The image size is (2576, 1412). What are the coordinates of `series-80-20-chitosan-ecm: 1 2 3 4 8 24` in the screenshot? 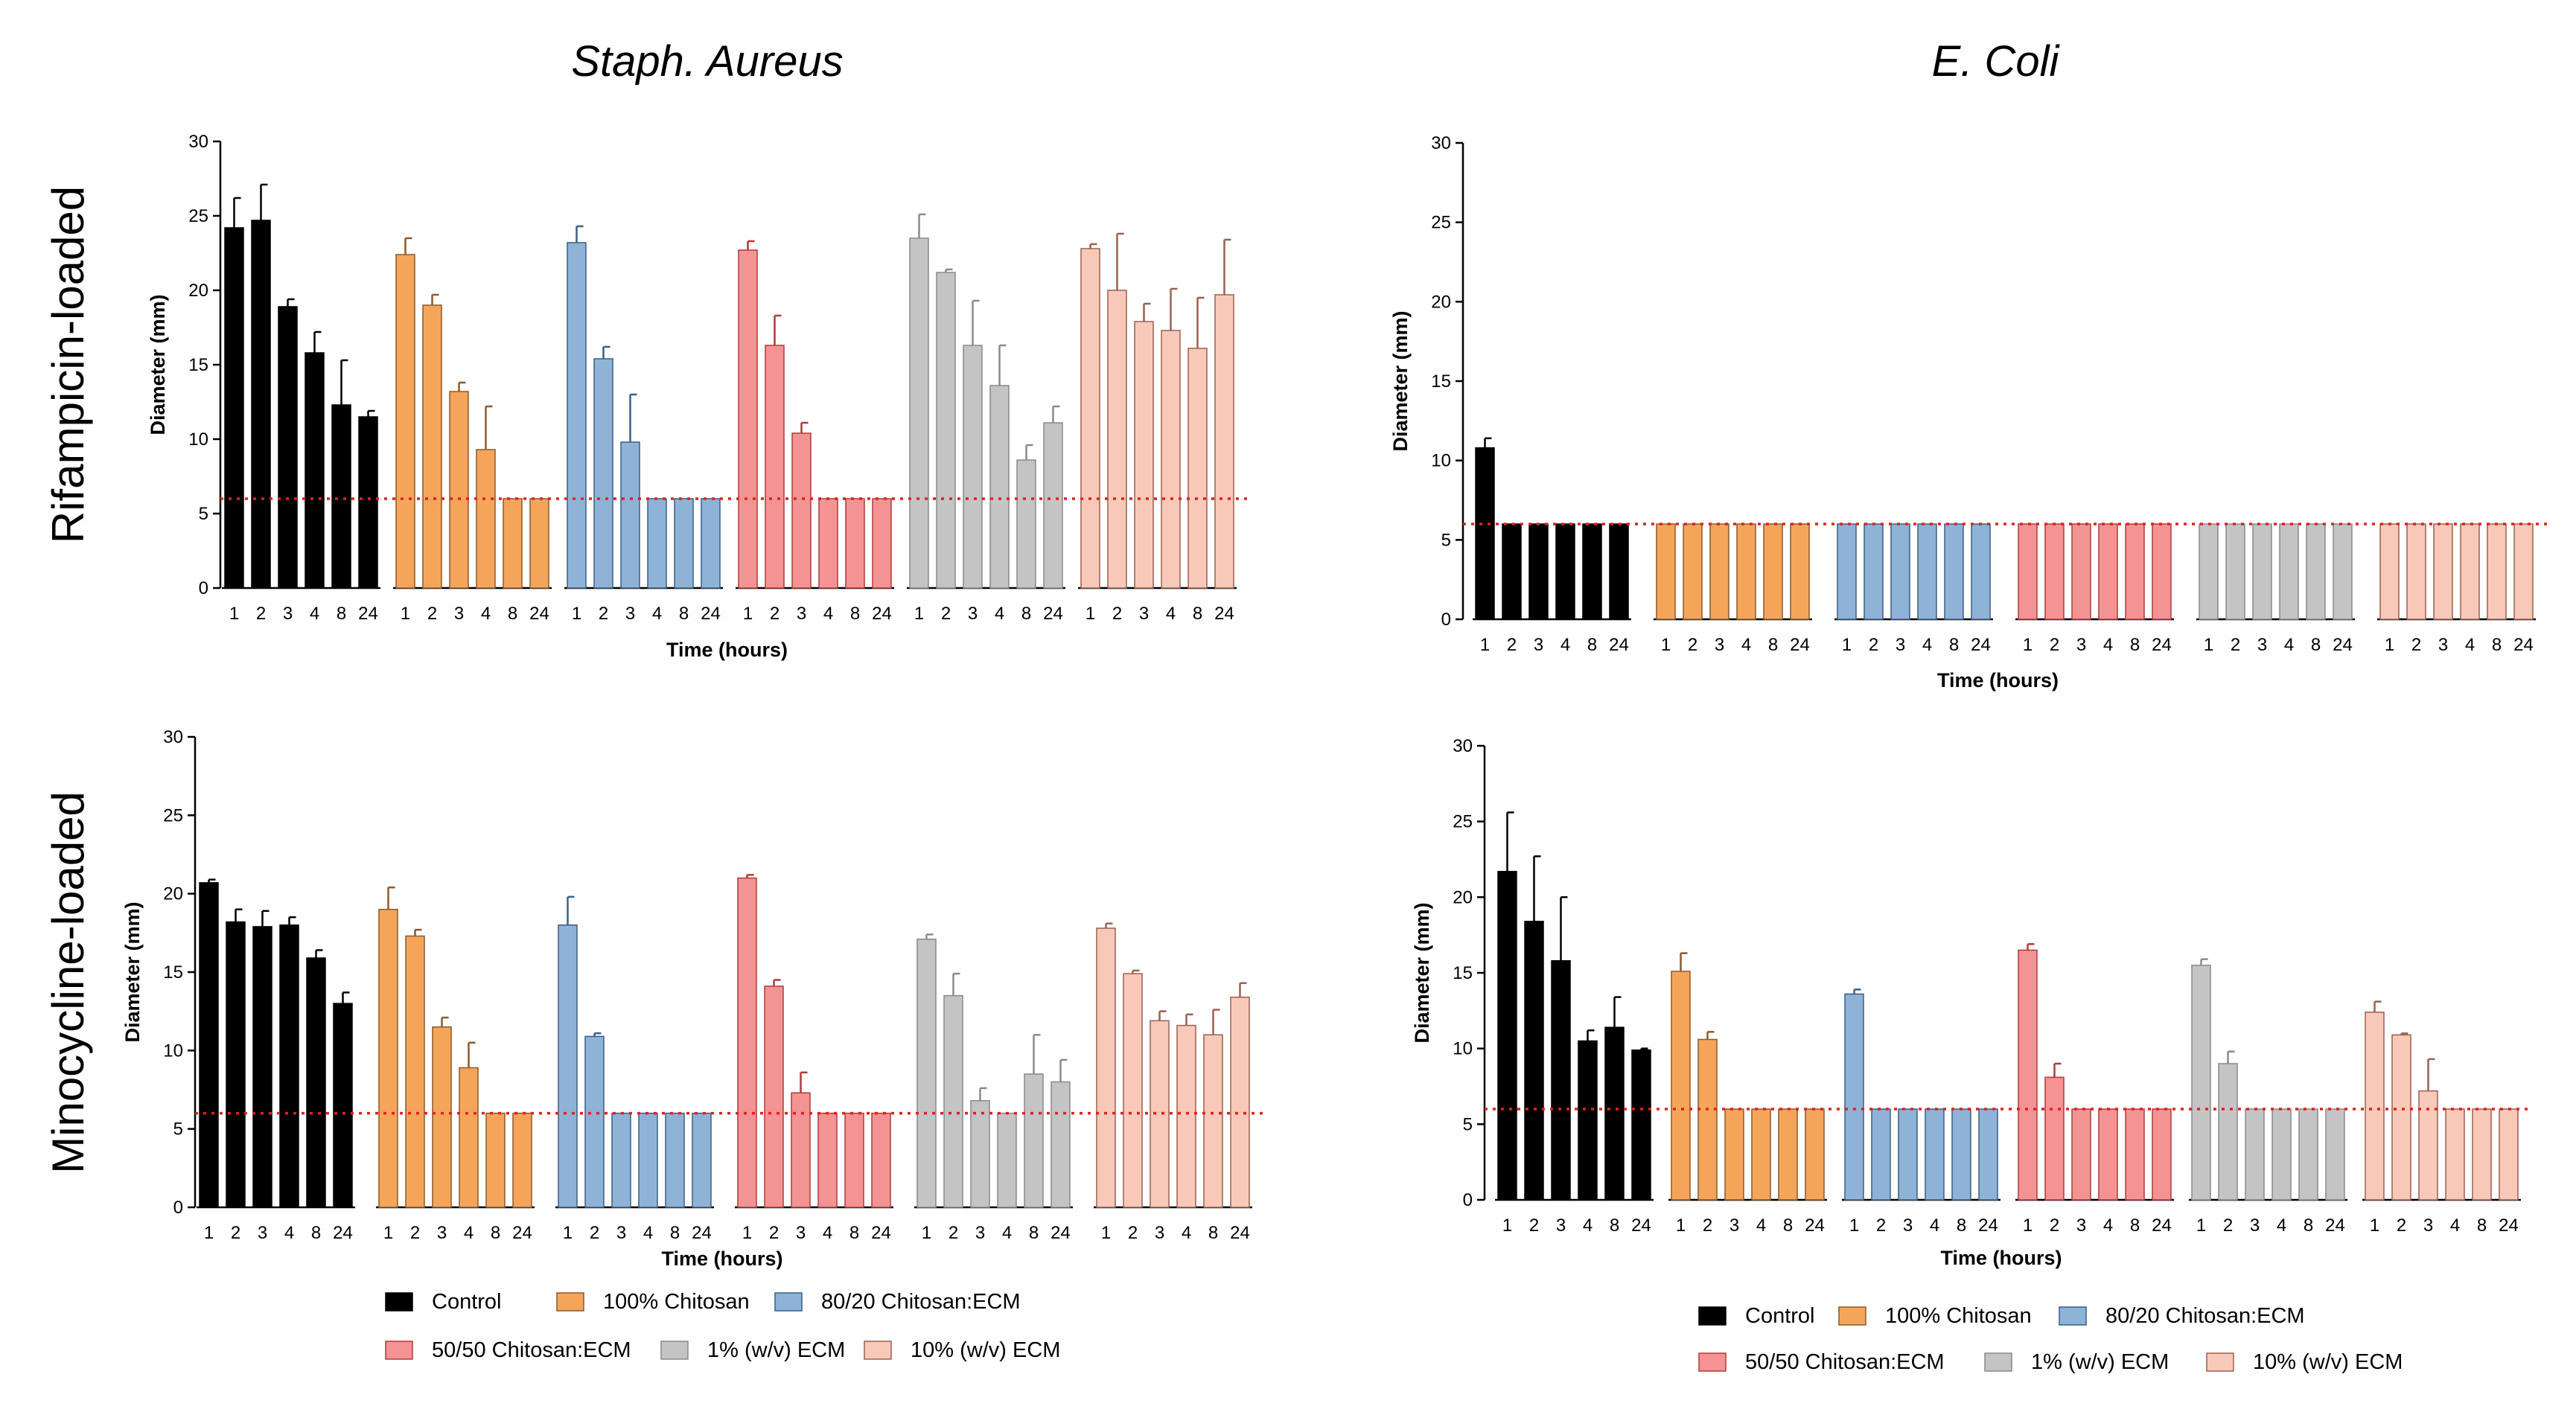 It's located at (1913, 589).